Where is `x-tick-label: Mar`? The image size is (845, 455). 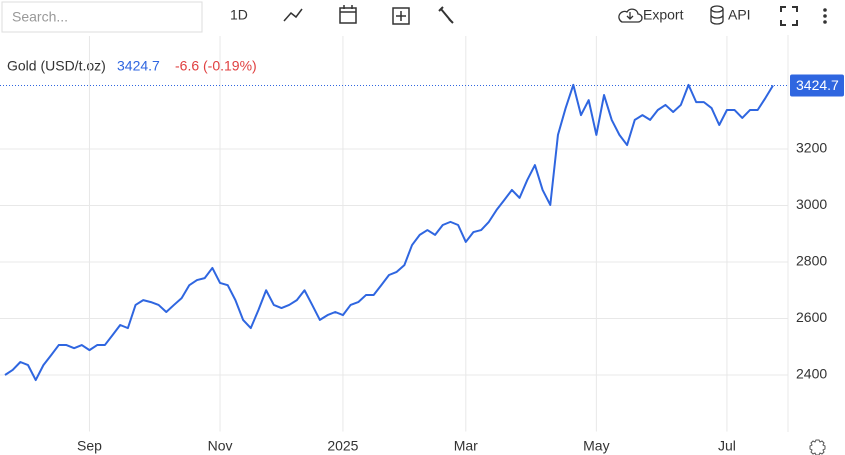 x-tick-label: Mar is located at coordinates (466, 446).